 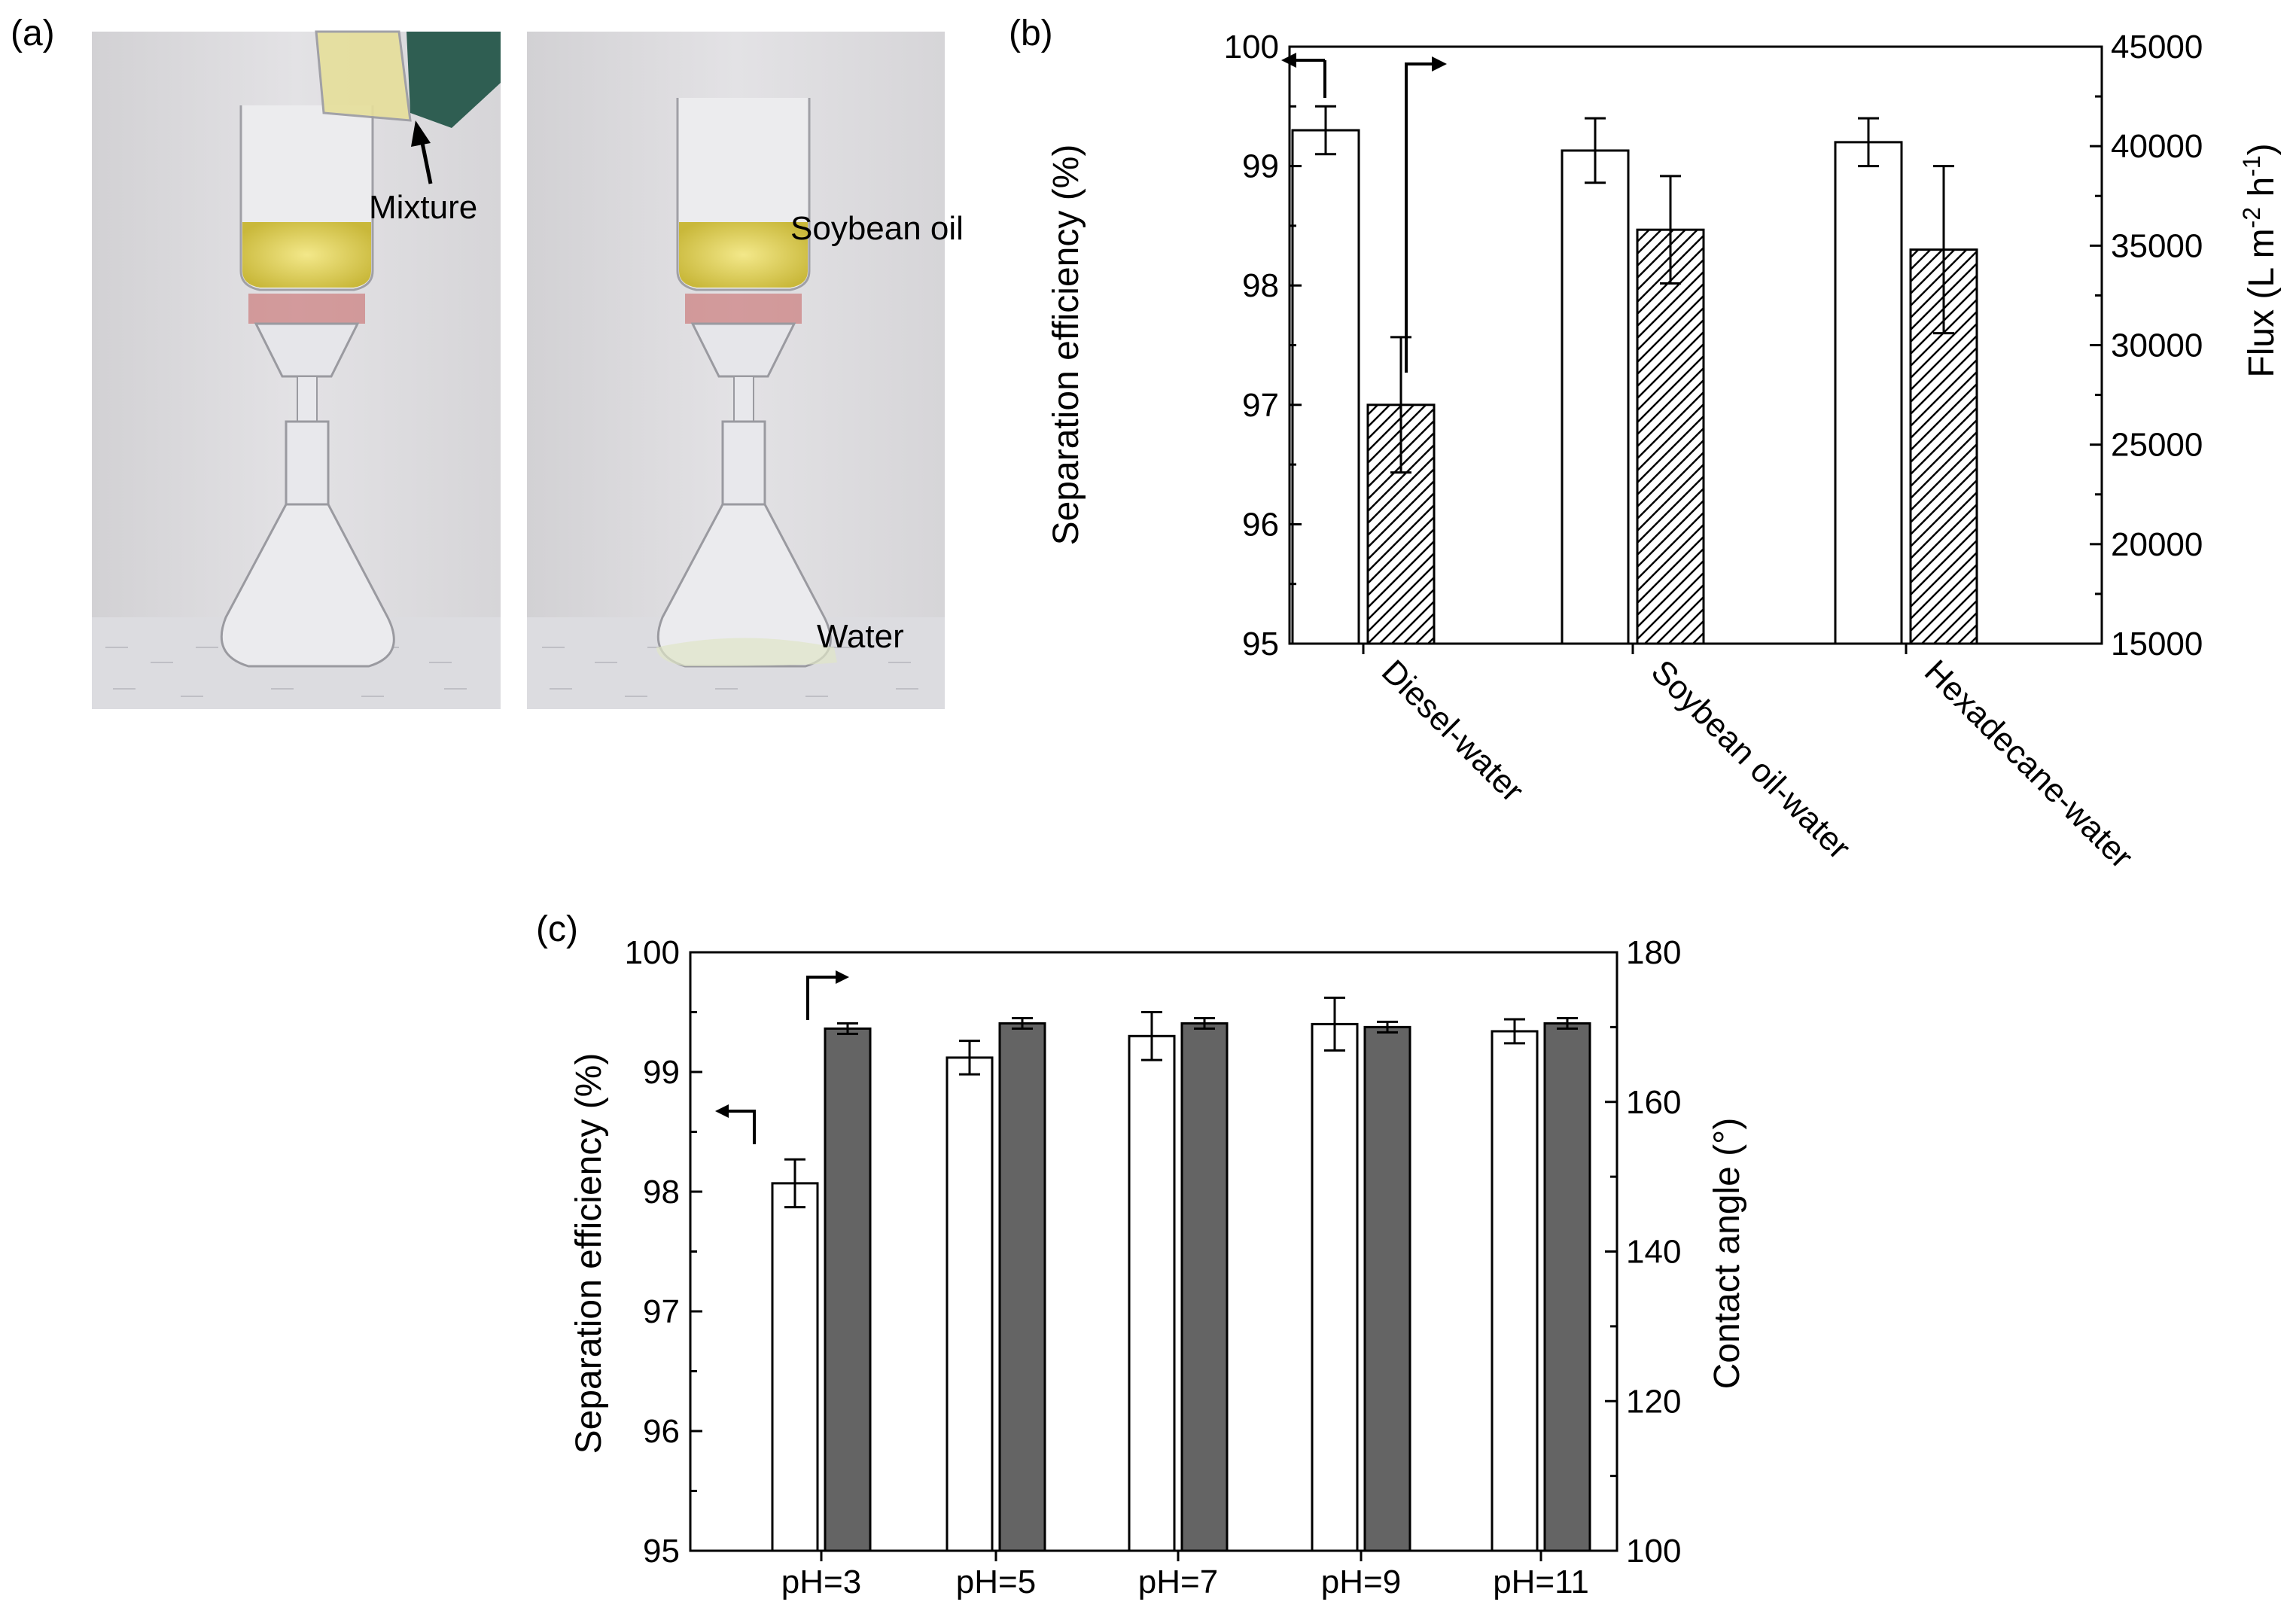 What do you see at coordinates (1653, 953) in the screenshot?
I see `y2-tick-label: 180` at bounding box center [1653, 953].